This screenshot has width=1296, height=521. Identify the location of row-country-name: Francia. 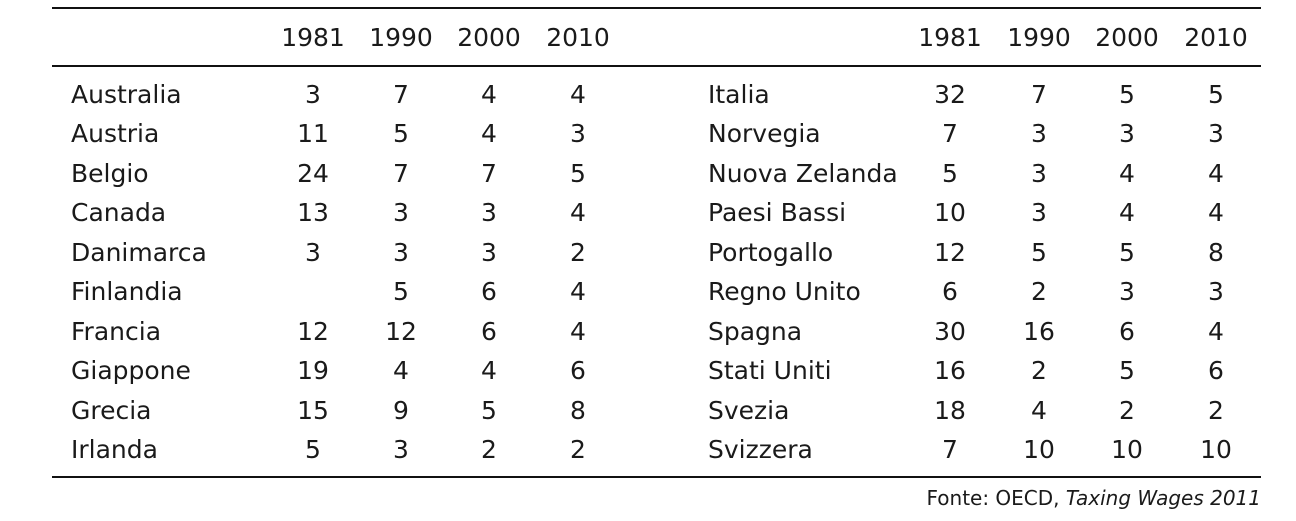
(116, 331).